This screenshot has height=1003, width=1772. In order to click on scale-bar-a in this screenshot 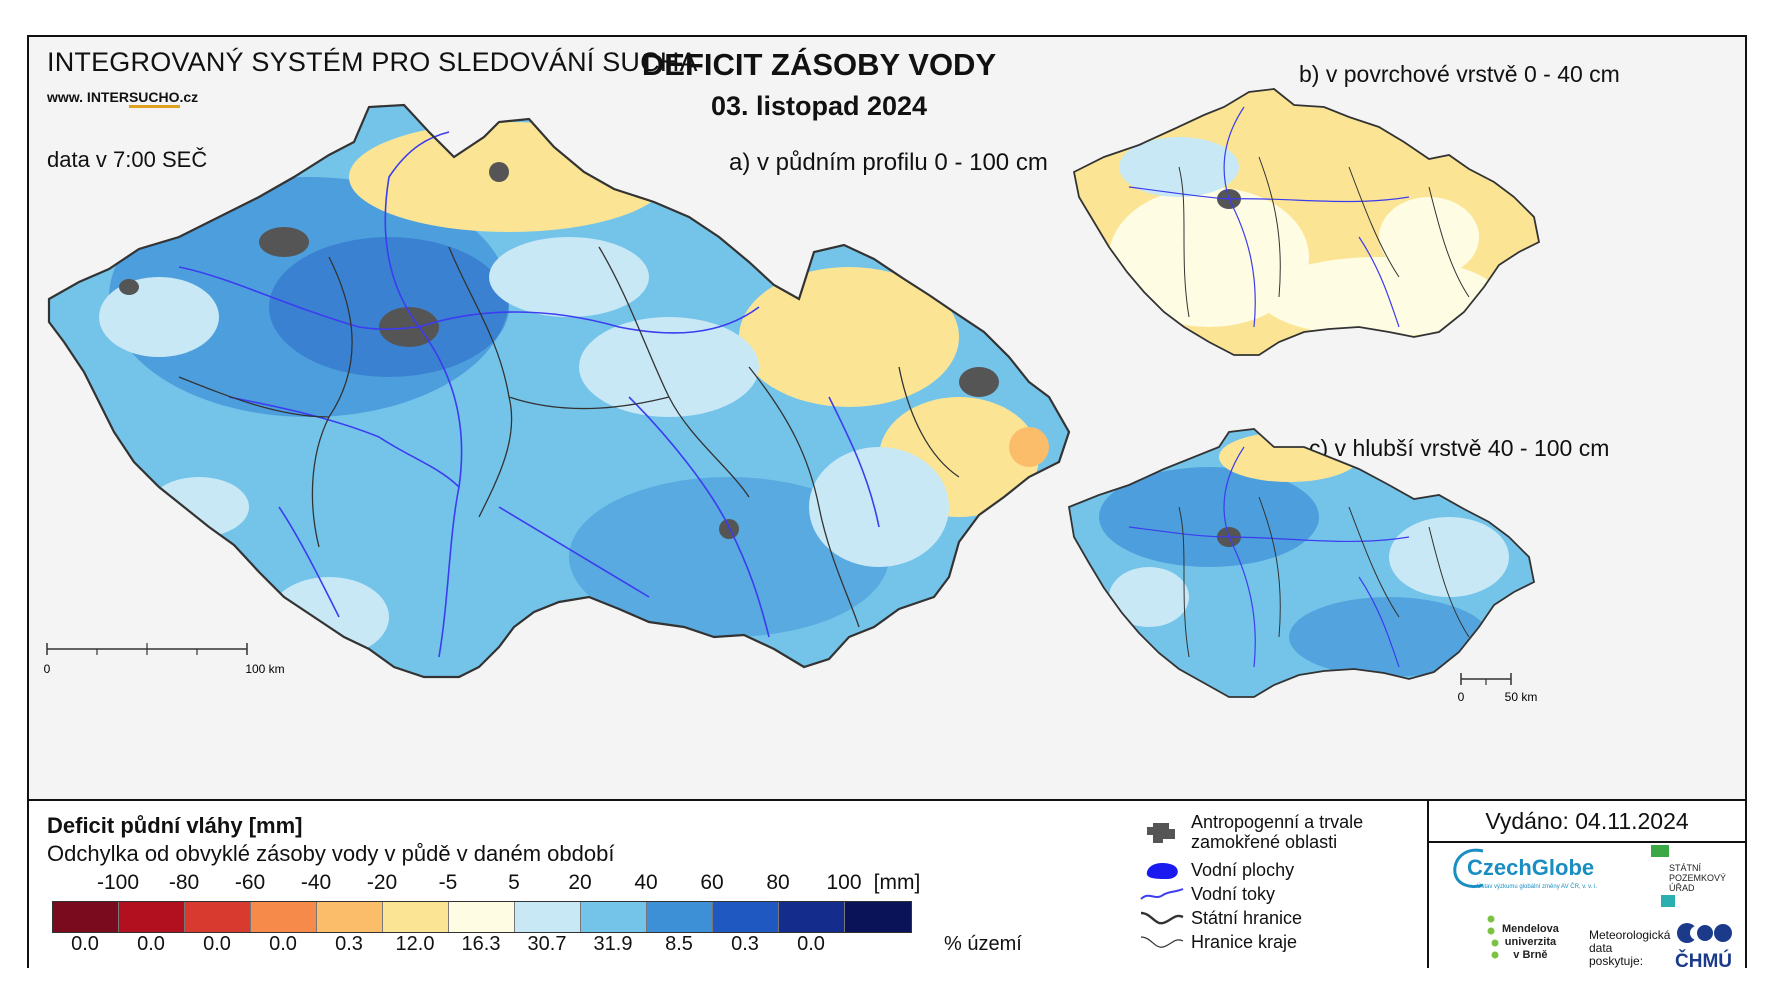, I will do `click(147, 649)`.